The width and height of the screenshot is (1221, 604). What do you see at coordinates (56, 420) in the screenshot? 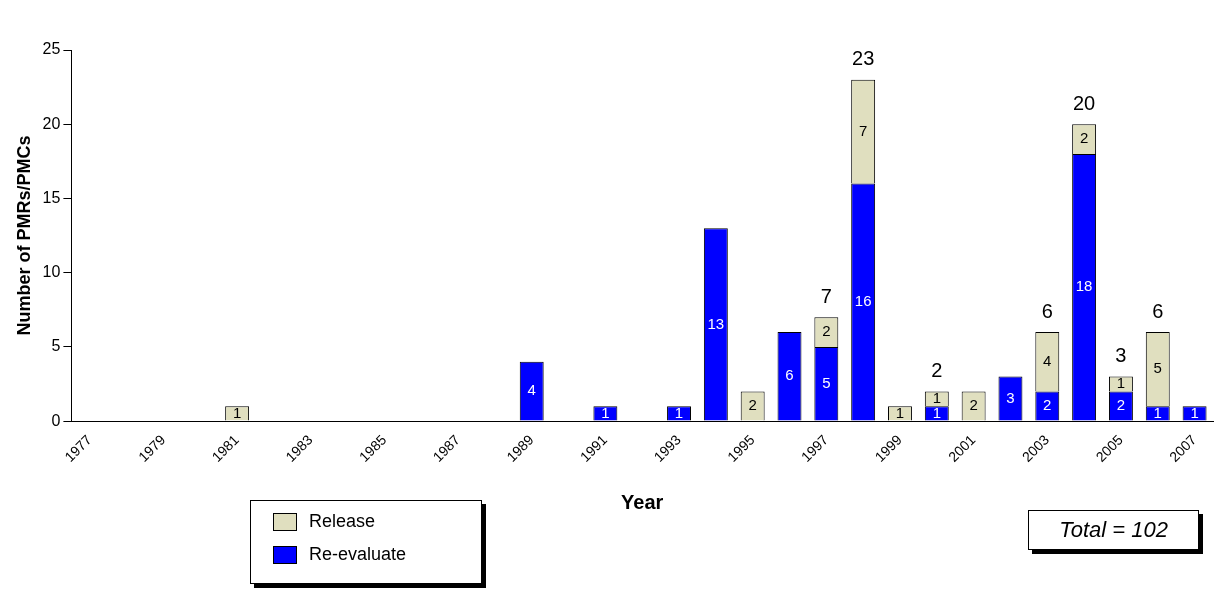
I see `y-tick-label: 0` at bounding box center [56, 420].